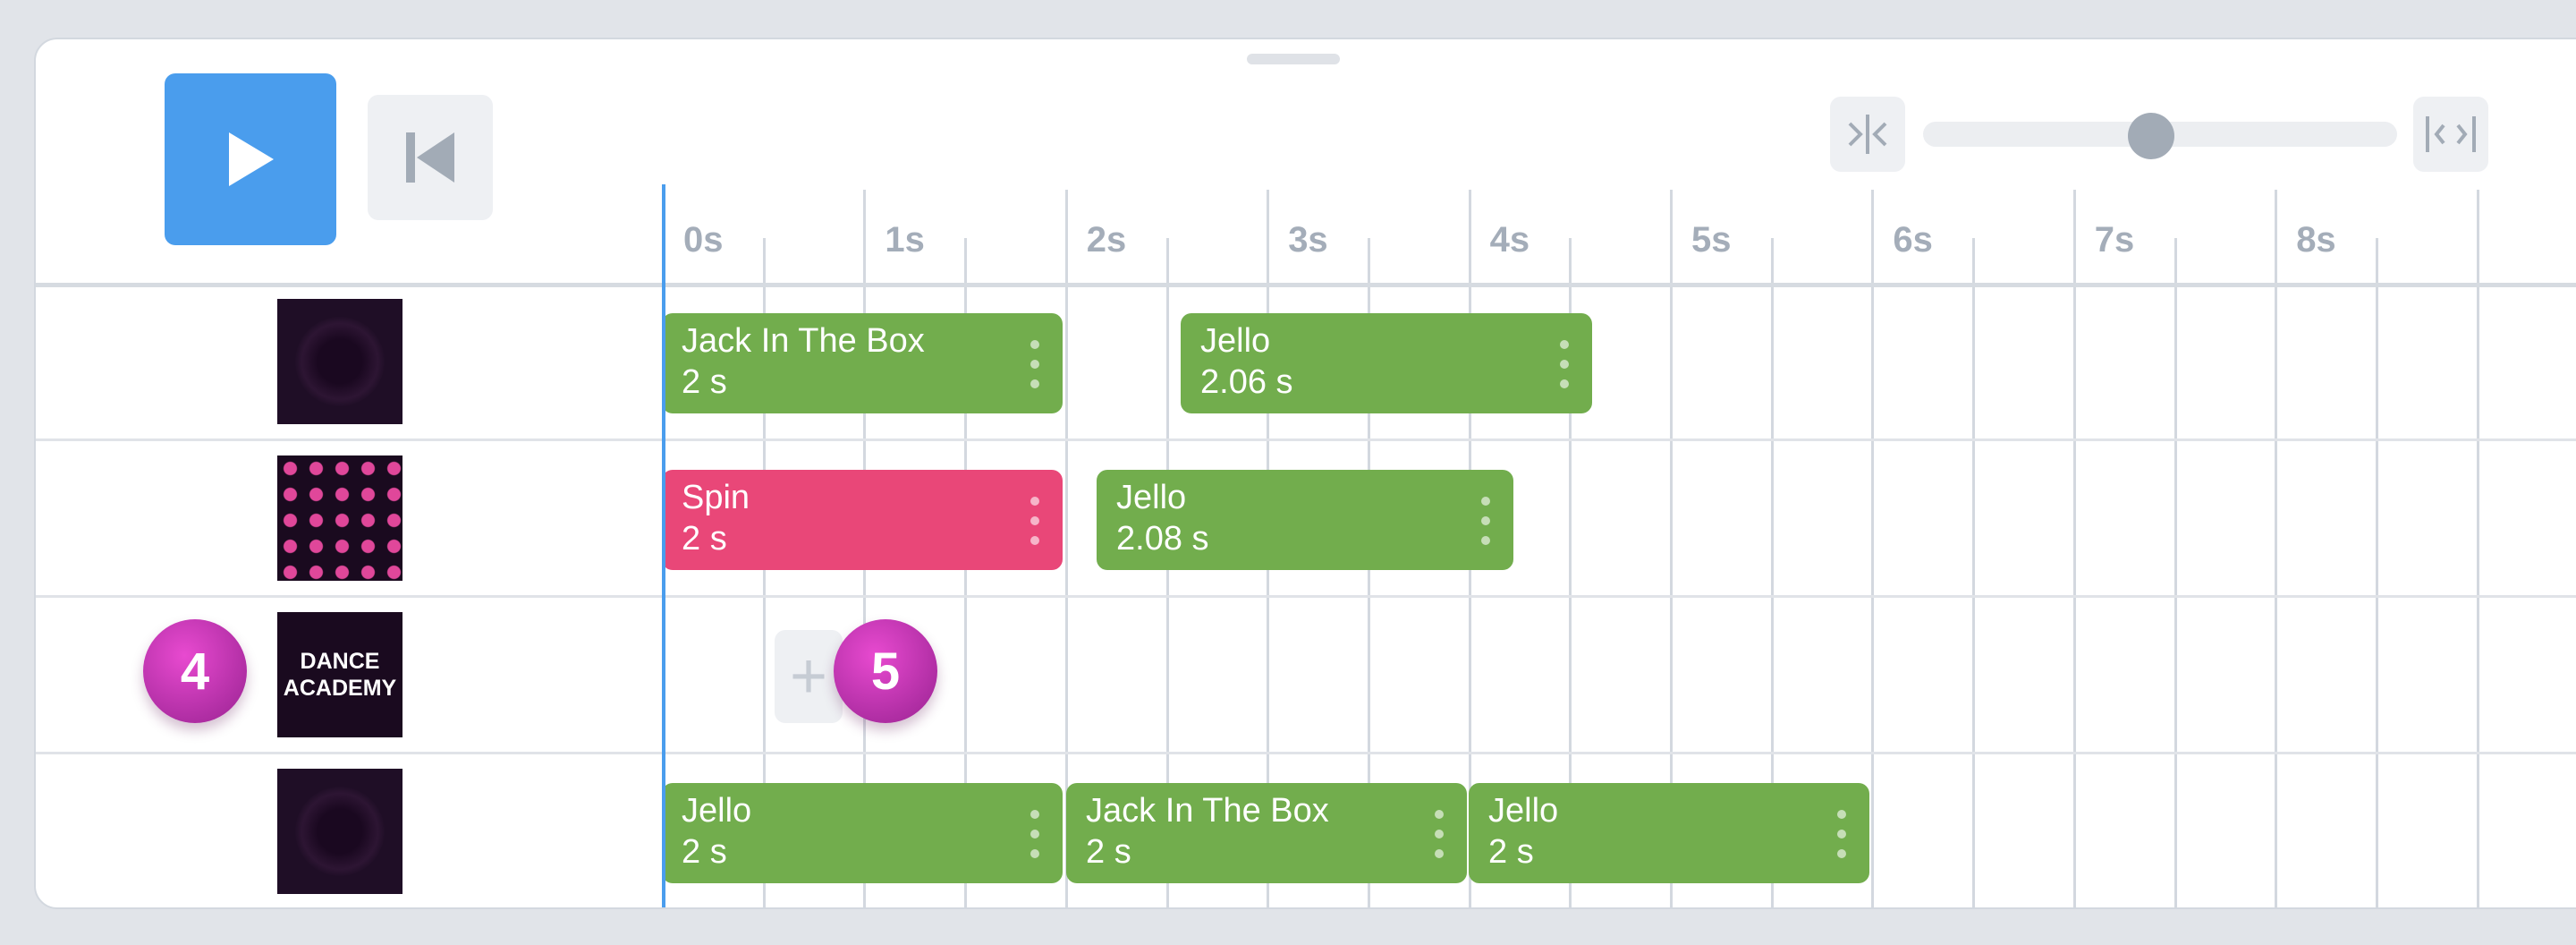  What do you see at coordinates (1246, 382) in the screenshot?
I see `clip-duration: 2.06 s` at bounding box center [1246, 382].